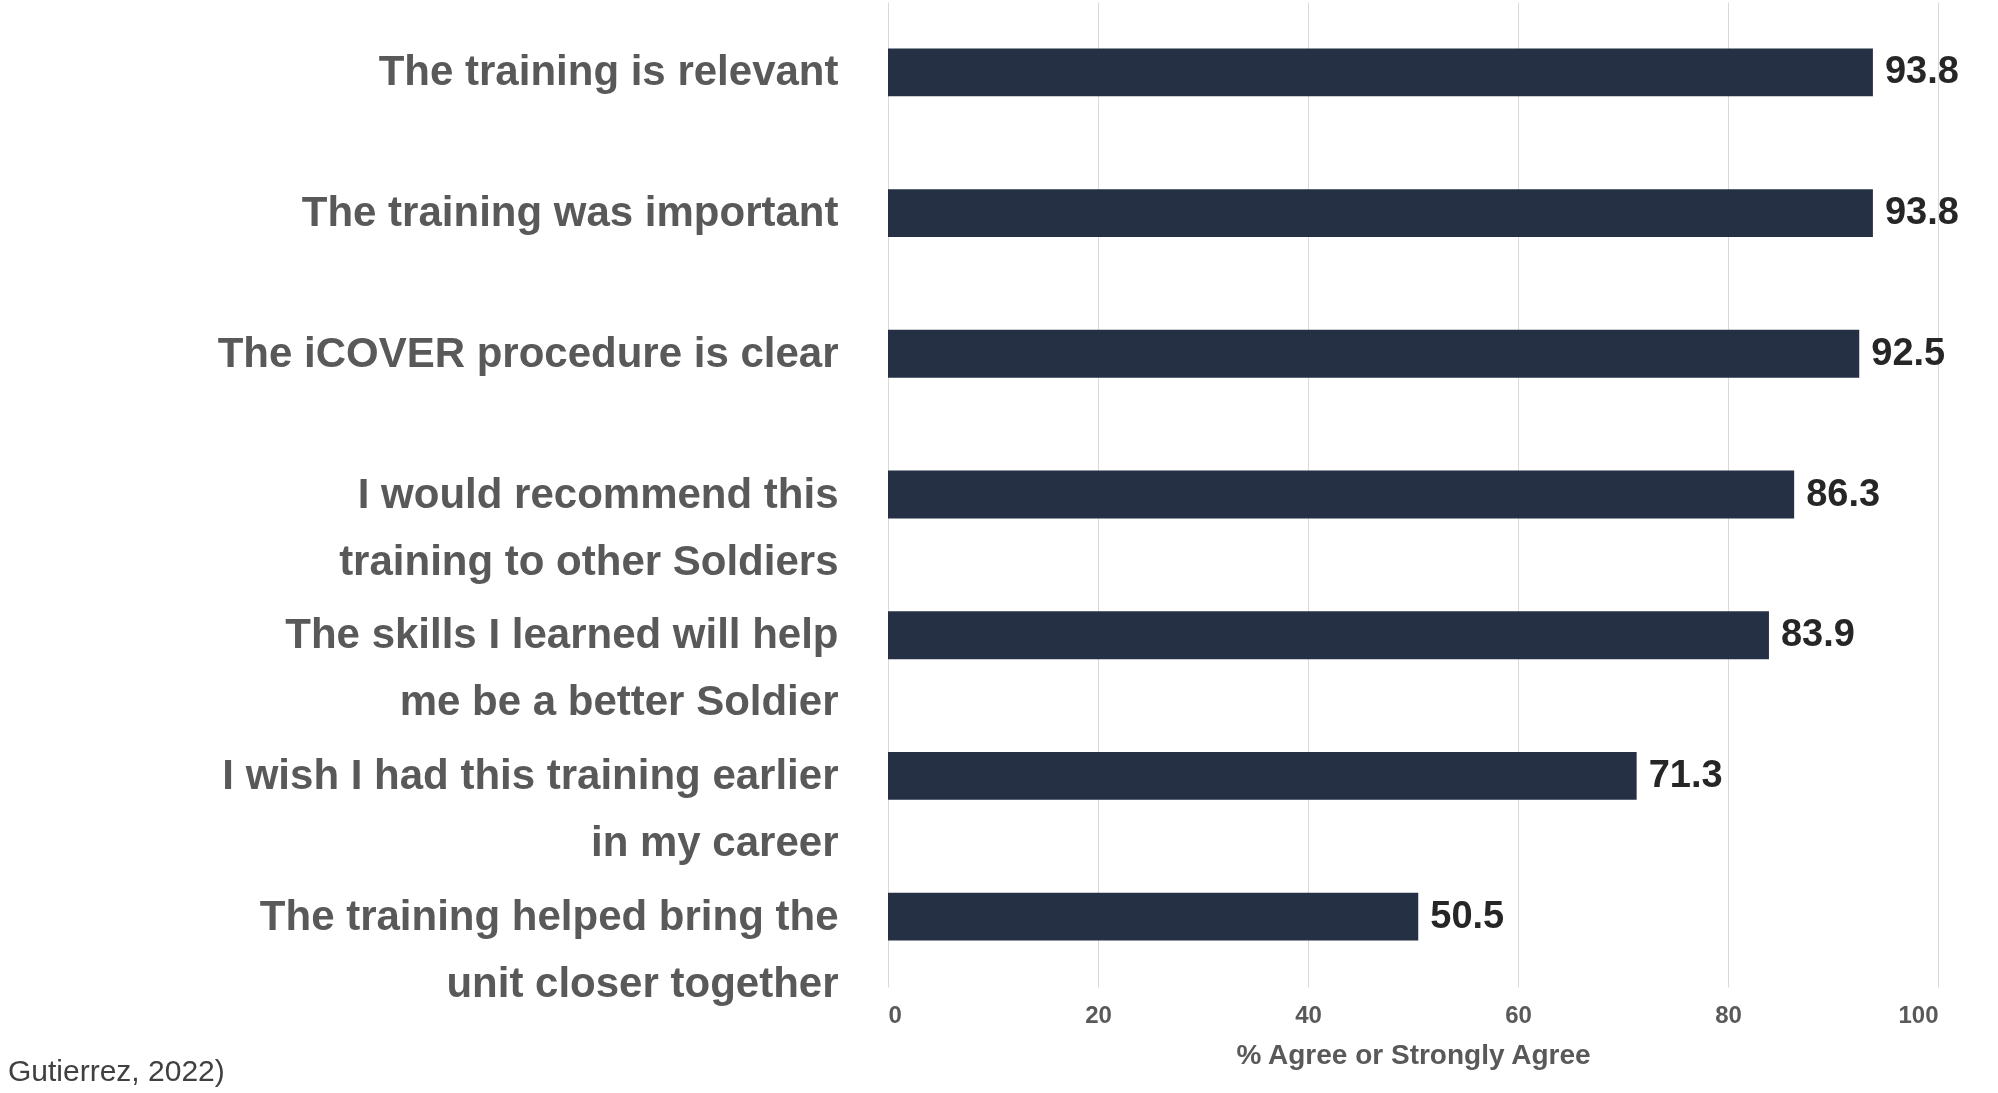  Describe the element at coordinates (1918, 1014) in the screenshot. I see `x-tick-label: 100` at that location.